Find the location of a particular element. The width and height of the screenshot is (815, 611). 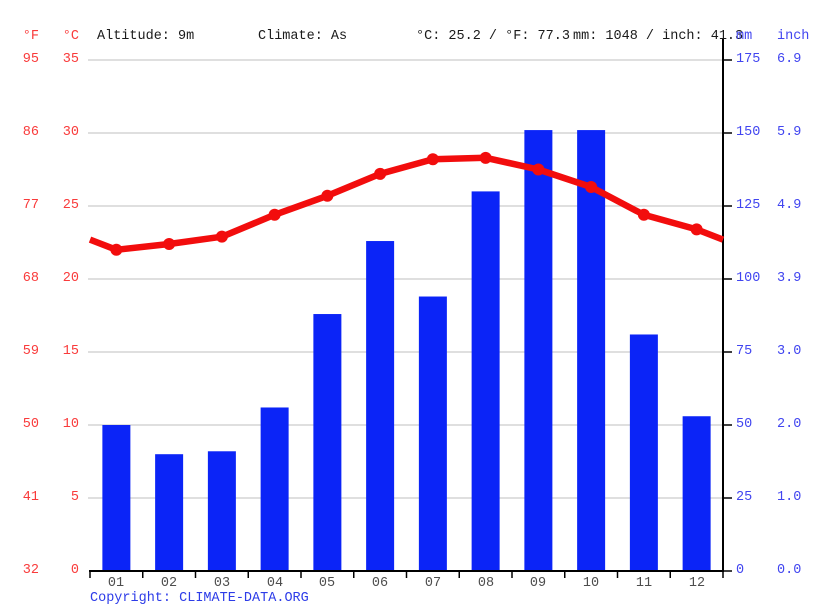

mm-axis-tick: 50 is located at coordinates (744, 424).